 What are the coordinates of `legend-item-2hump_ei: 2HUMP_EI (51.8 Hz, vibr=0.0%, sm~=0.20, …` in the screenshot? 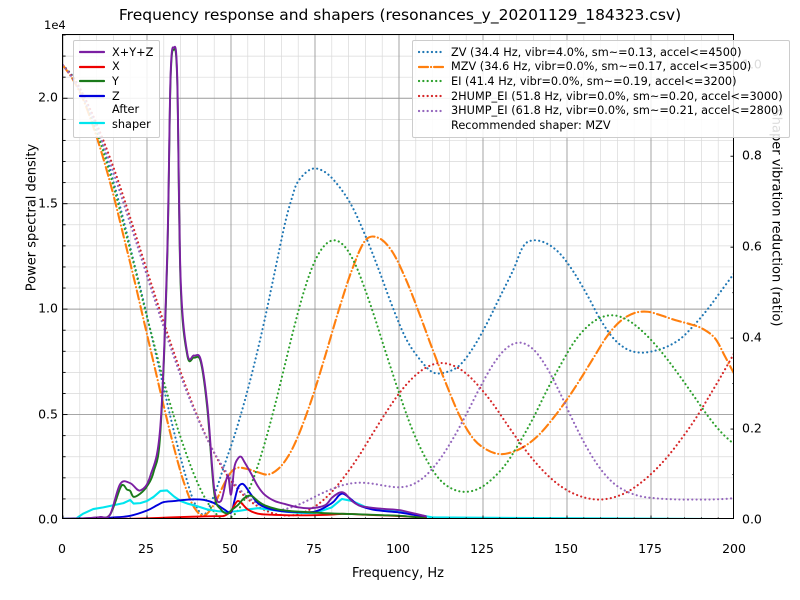 It's located at (600, 96).